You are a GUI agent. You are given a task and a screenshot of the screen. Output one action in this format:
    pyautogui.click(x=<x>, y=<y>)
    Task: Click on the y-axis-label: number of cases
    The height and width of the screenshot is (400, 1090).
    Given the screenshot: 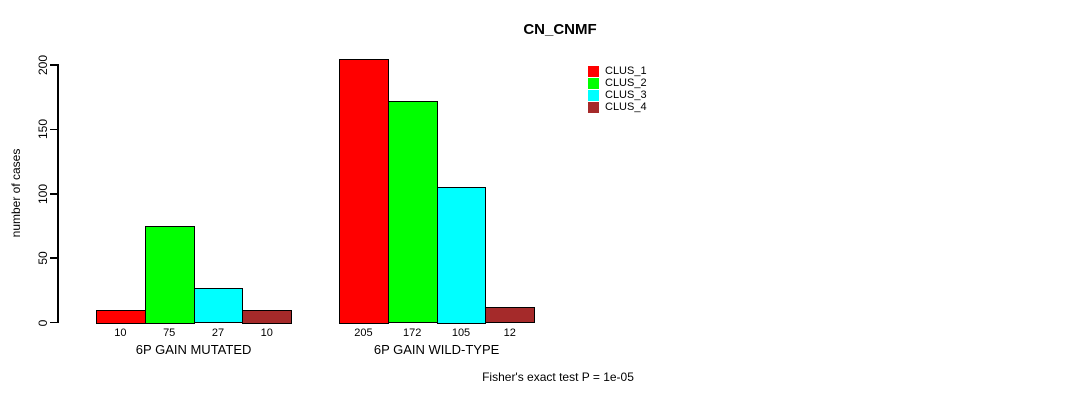 What is the action you would take?
    pyautogui.click(x=16, y=193)
    